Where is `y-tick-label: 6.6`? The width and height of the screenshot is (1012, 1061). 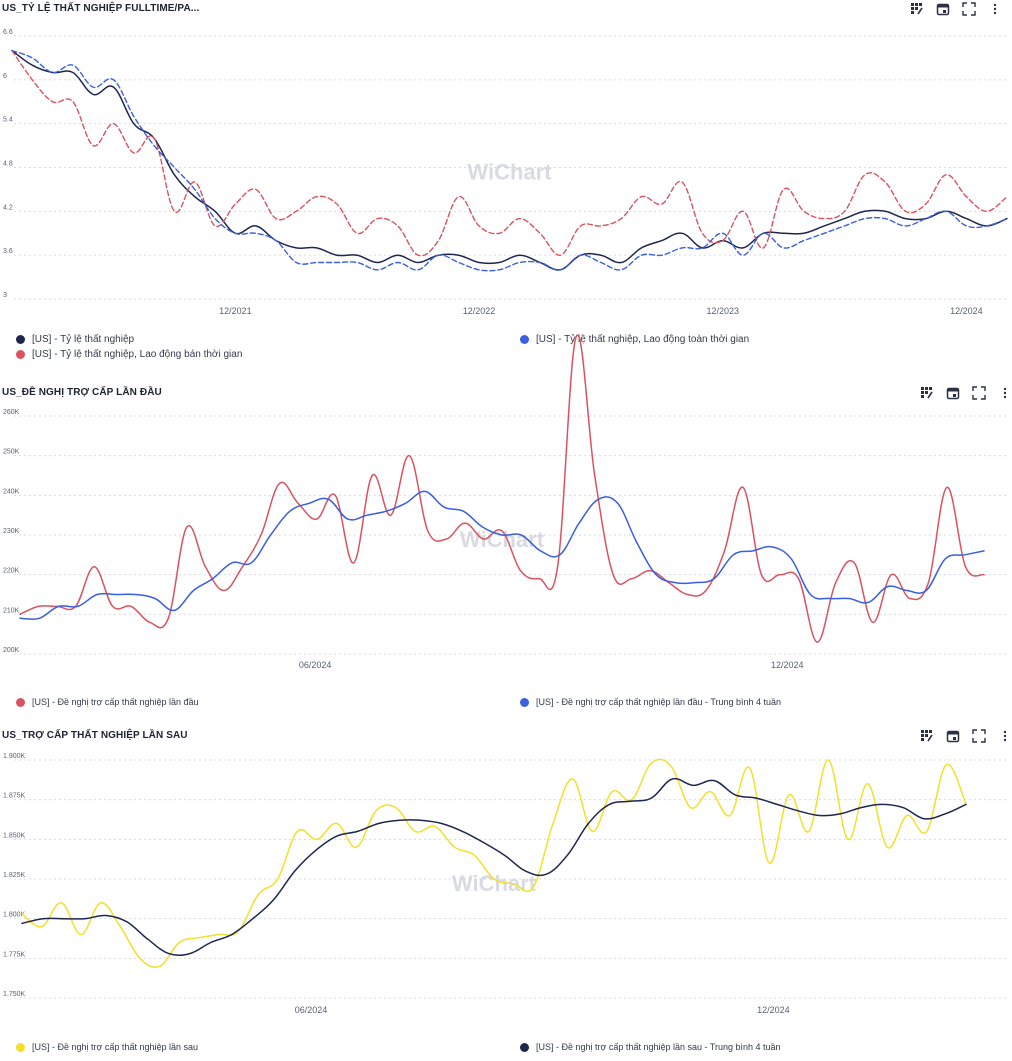 y-tick-label: 6.6 is located at coordinates (8, 32).